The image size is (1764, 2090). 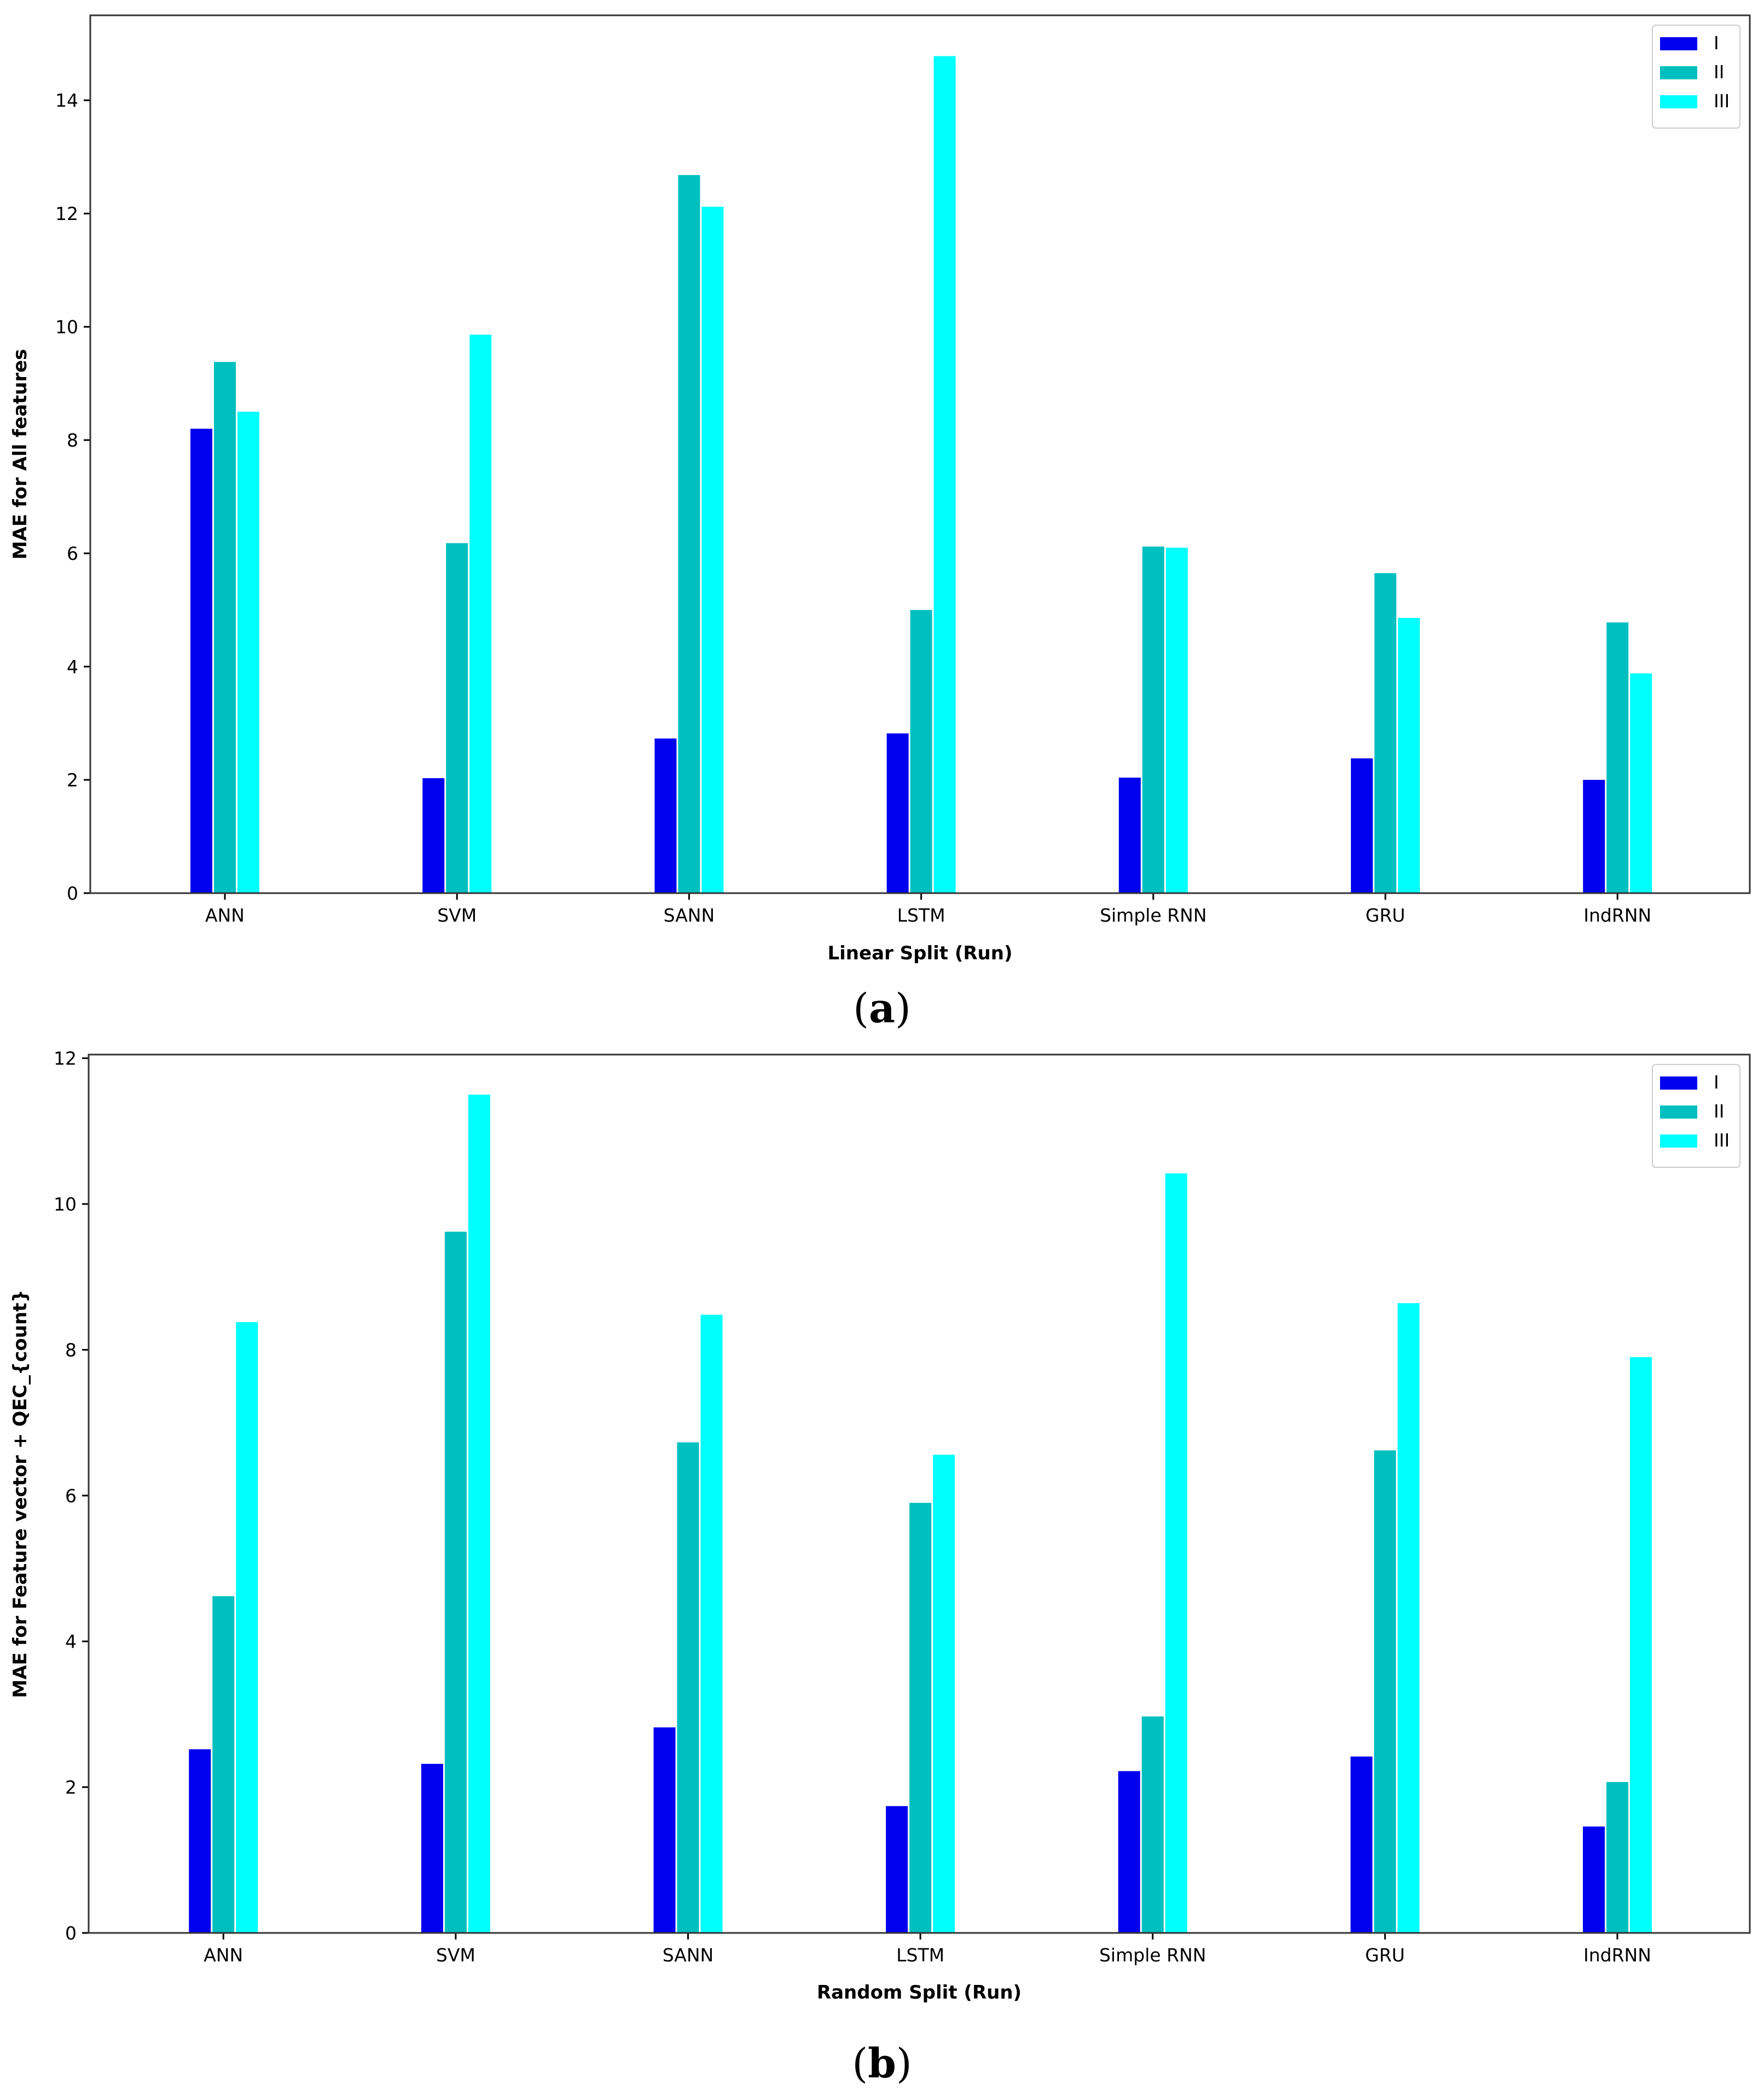 I want to click on caption-a: (a), so click(x=882, y=1008).